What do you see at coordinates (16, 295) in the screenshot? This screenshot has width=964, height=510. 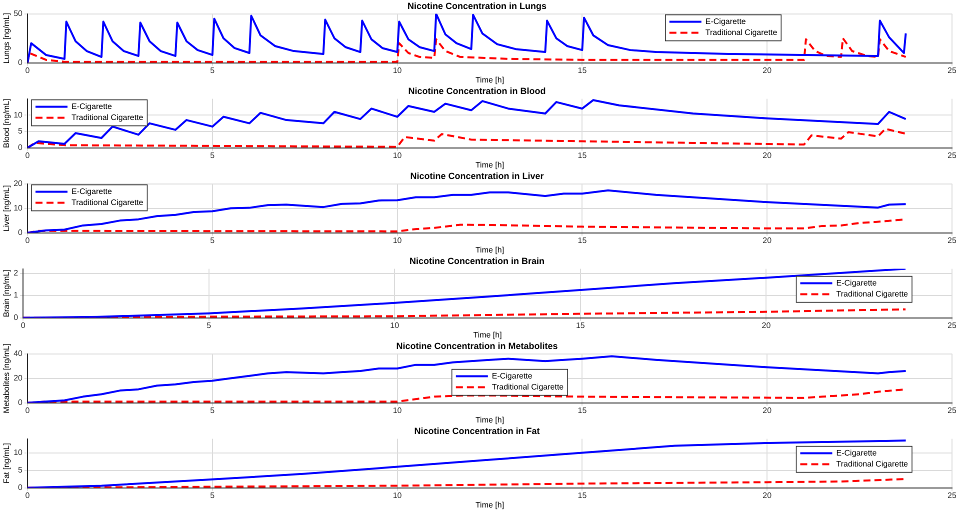 I see `y-tick-label: 1` at bounding box center [16, 295].